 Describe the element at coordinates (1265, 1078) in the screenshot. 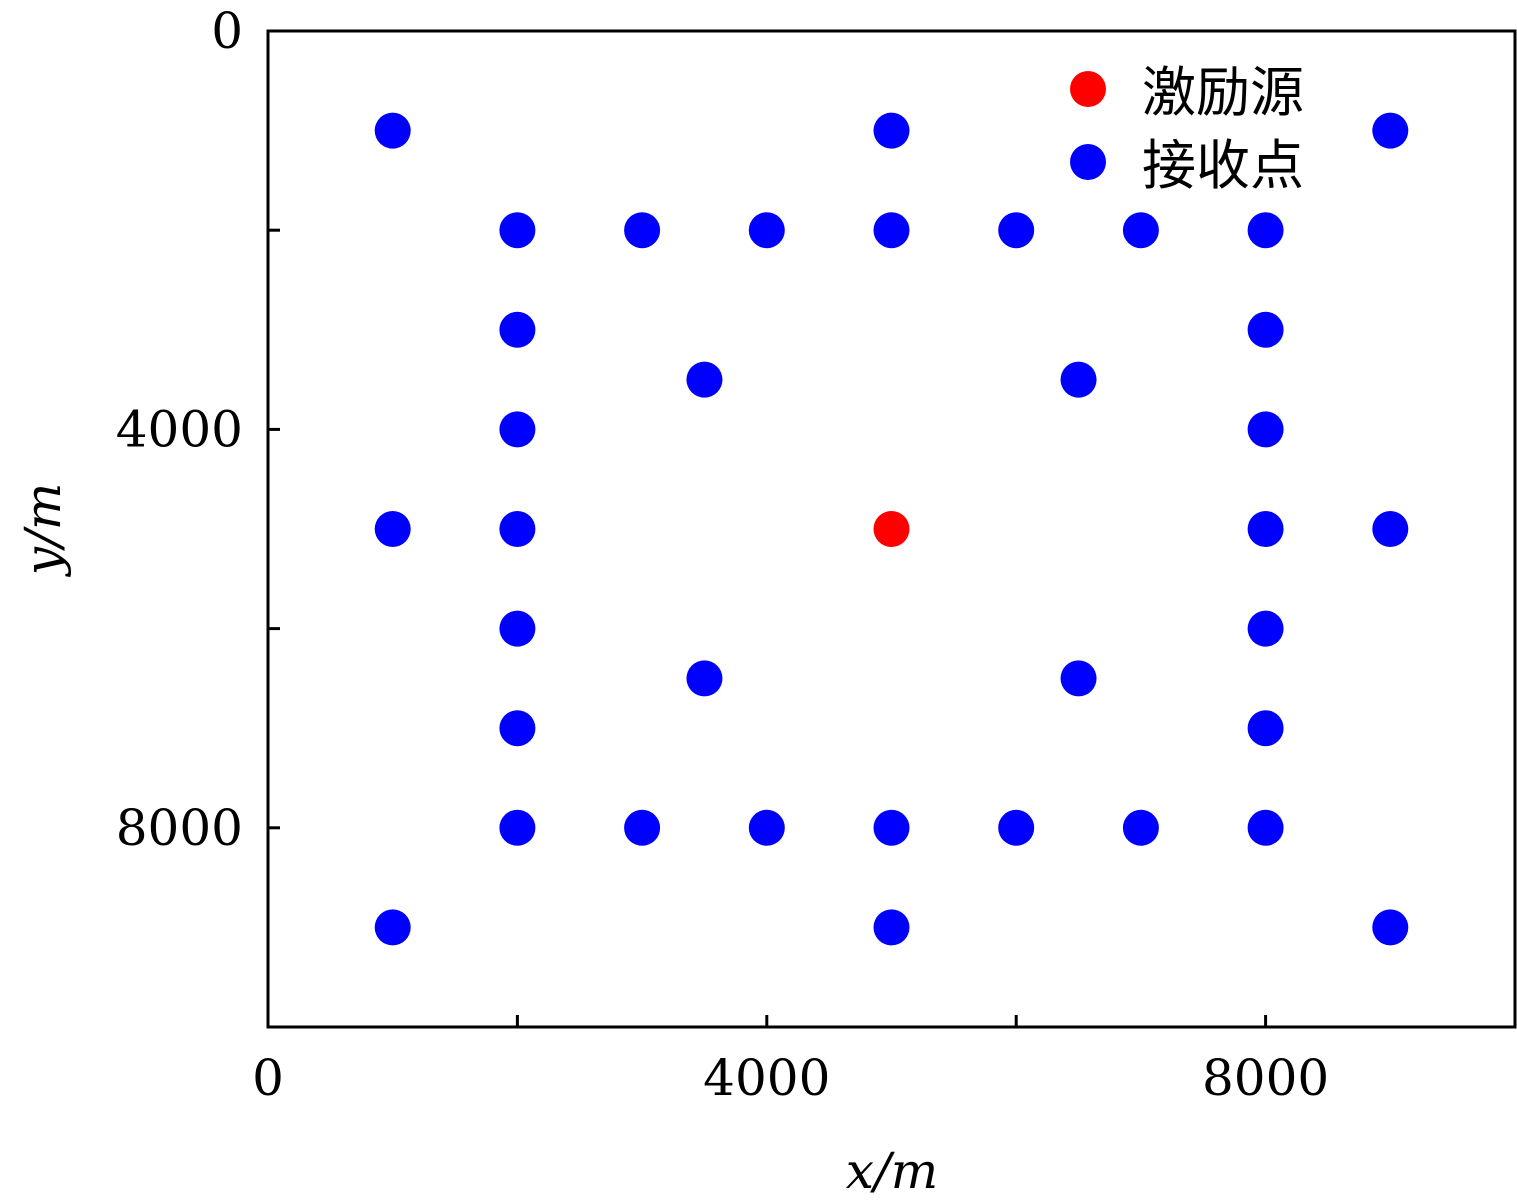

I see `x-tick-label: 8000` at that location.